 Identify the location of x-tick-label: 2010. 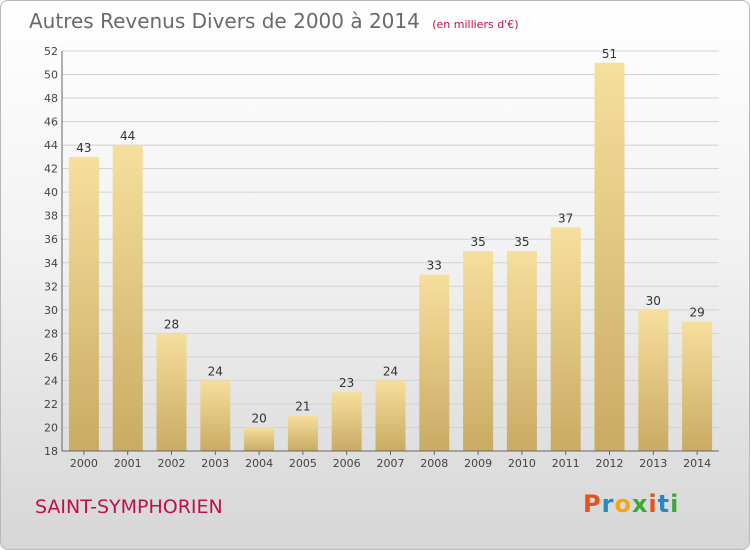
(522, 463).